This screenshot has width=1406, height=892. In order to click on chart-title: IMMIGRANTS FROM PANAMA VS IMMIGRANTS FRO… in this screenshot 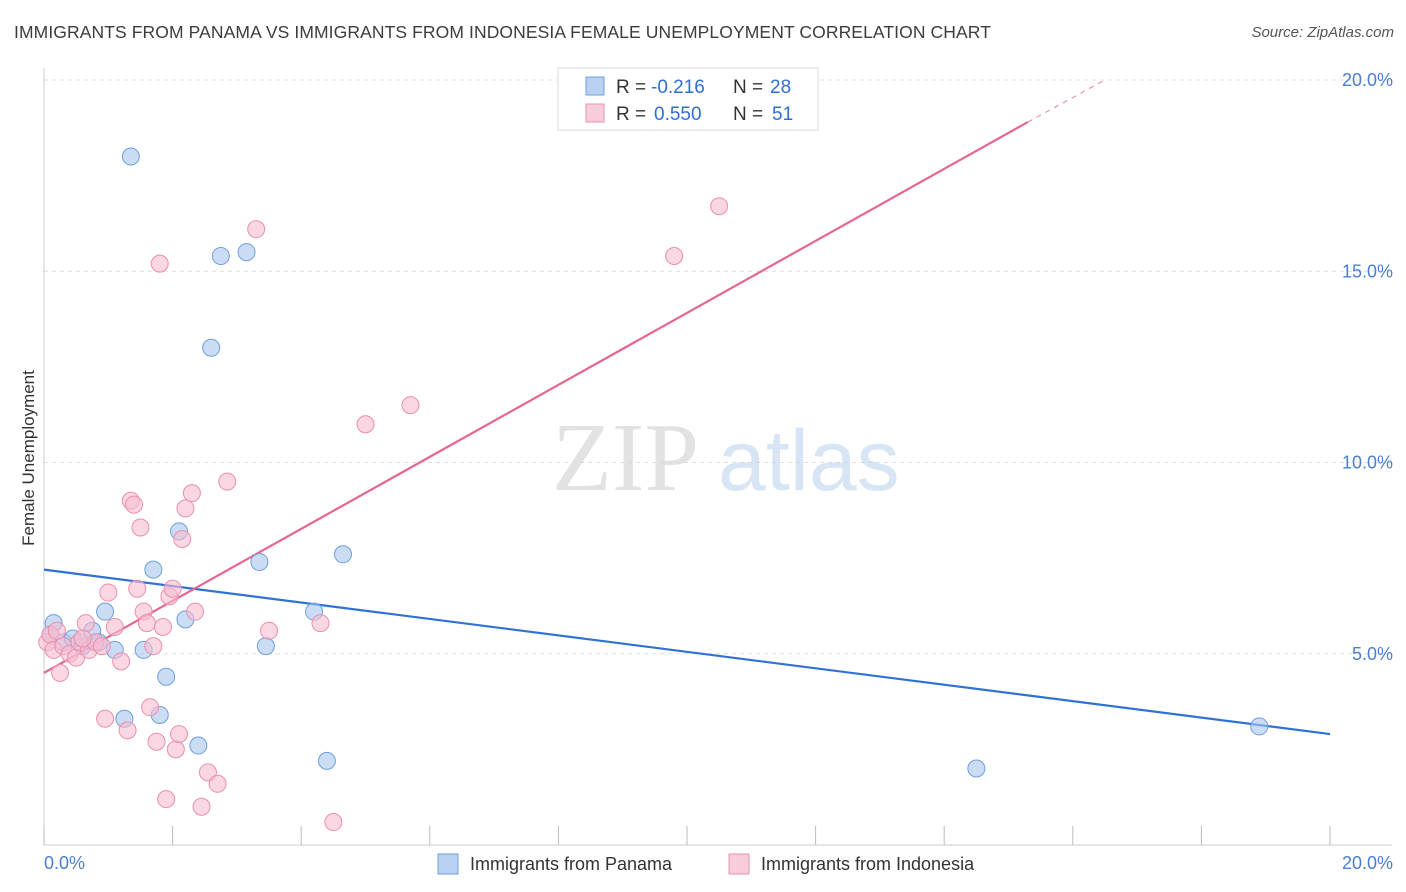, I will do `click(503, 32)`.